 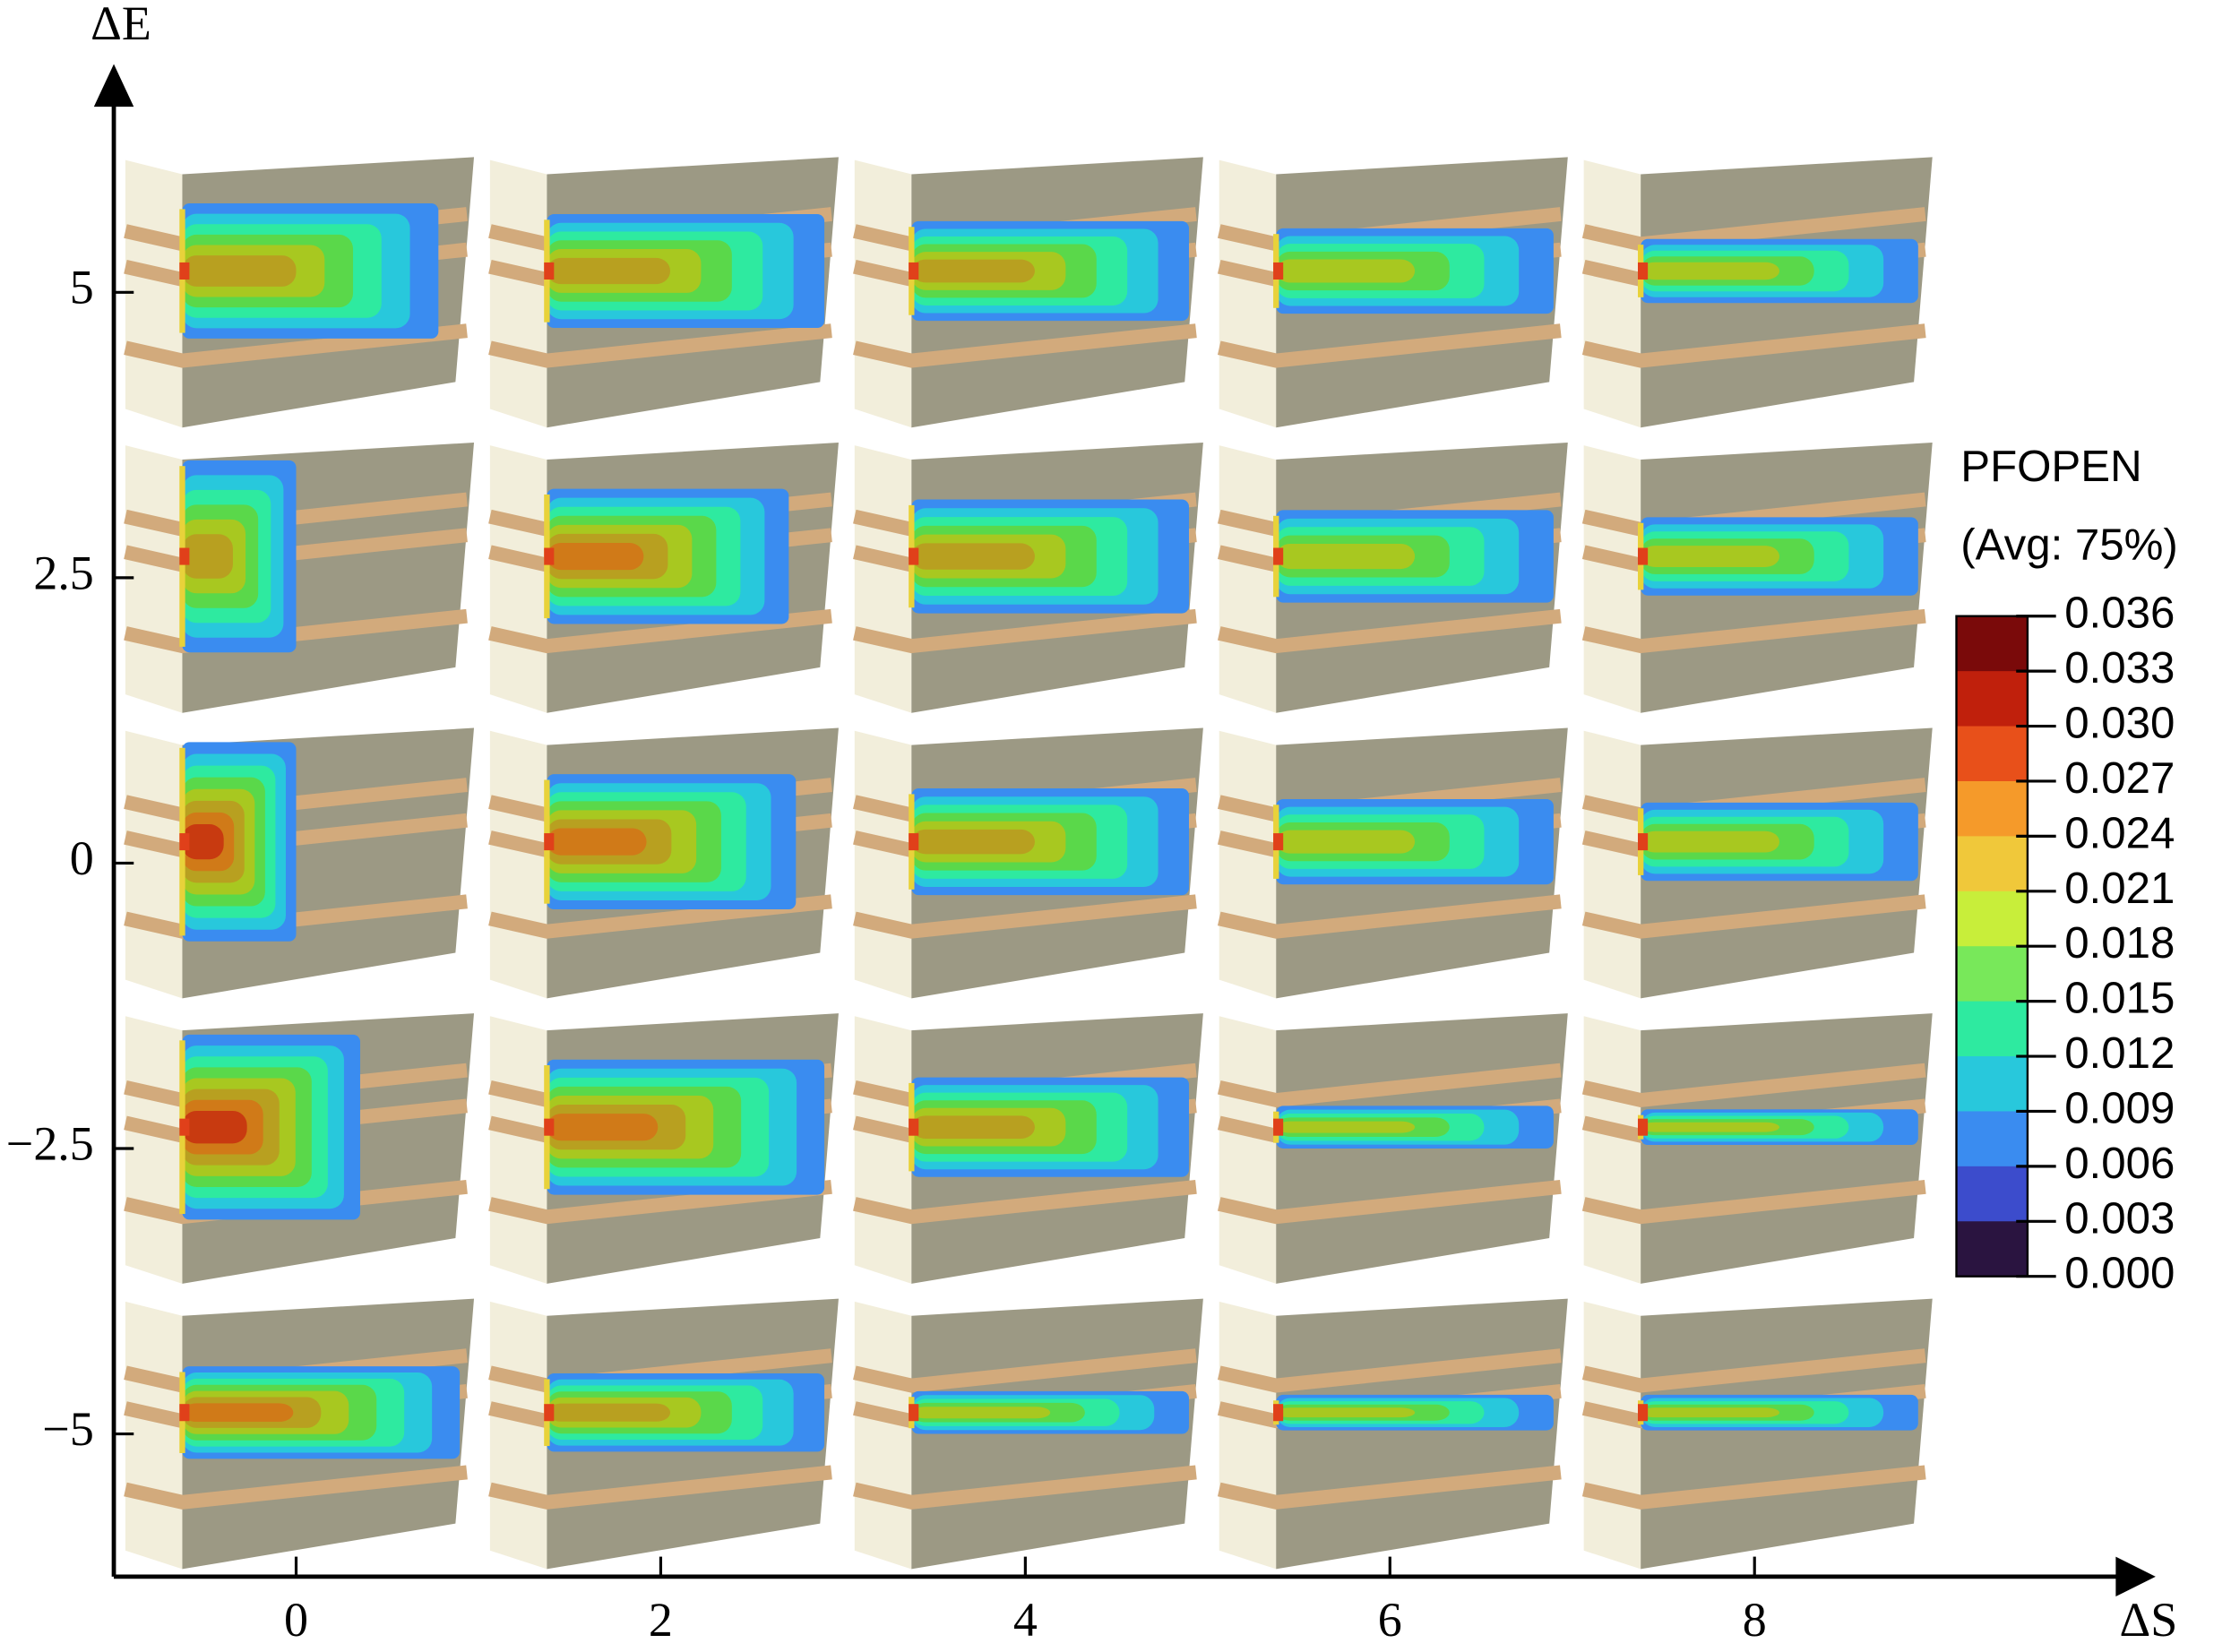 What do you see at coordinates (2119, 1053) in the screenshot?
I see `colorbar-label: 0.012` at bounding box center [2119, 1053].